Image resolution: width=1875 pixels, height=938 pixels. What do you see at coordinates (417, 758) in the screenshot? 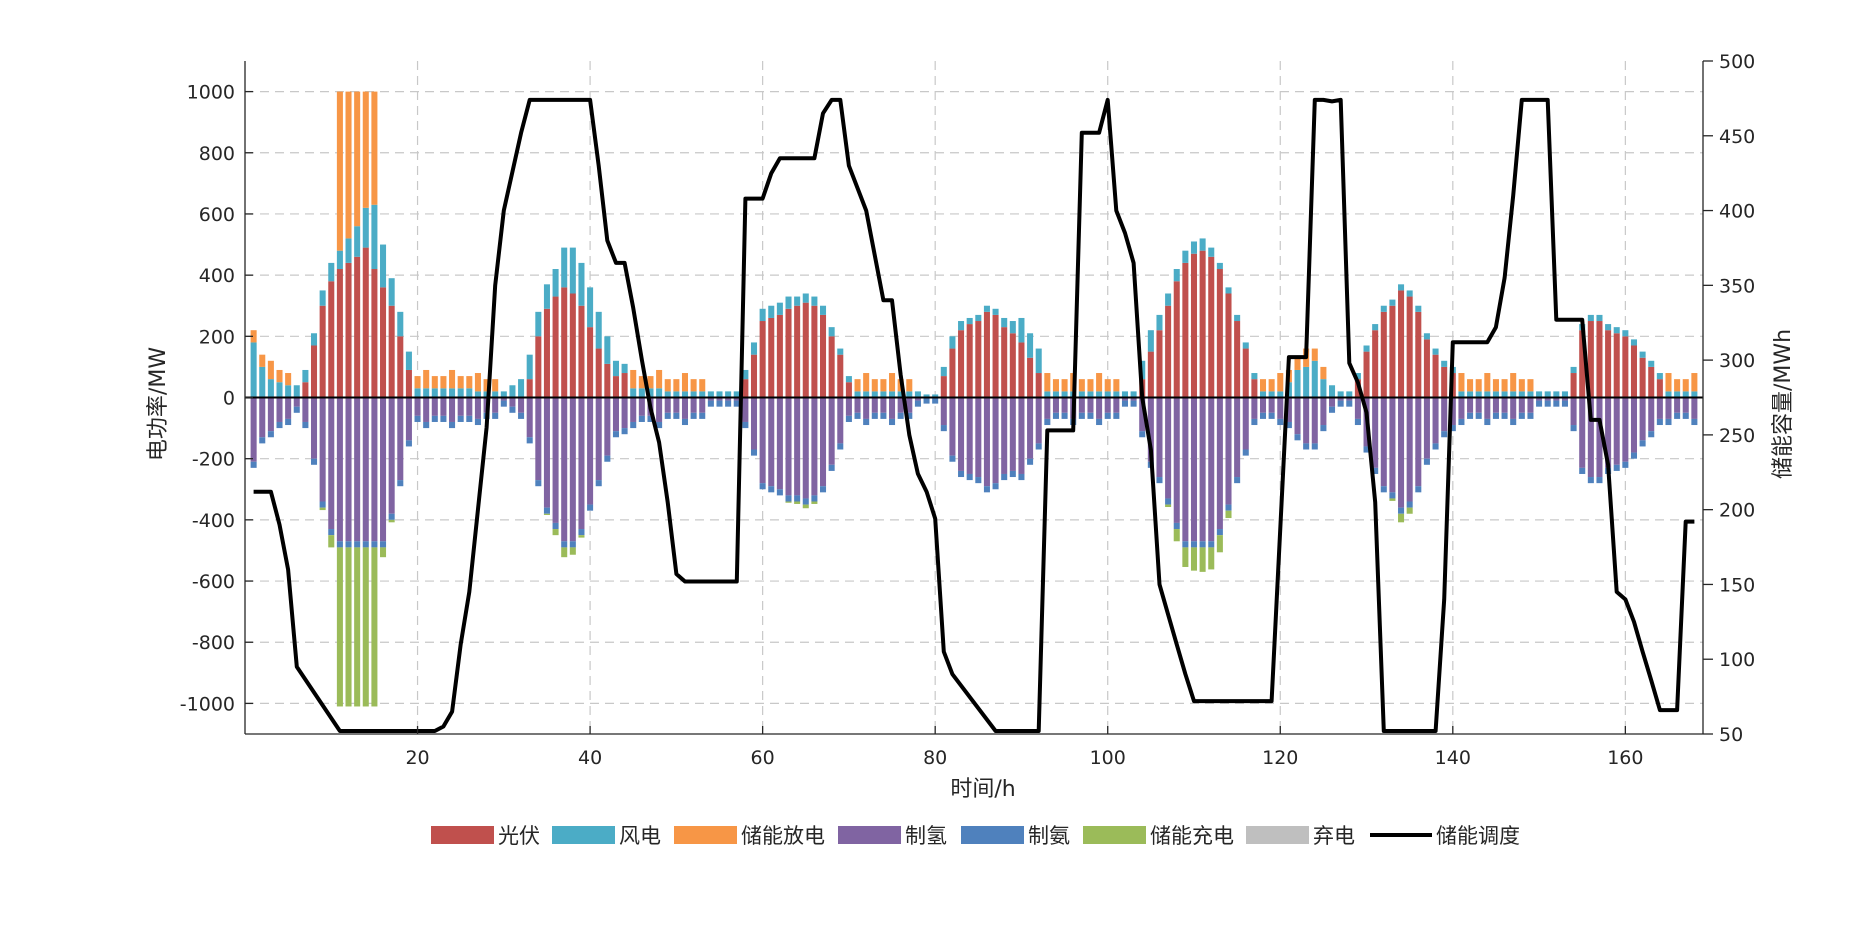
I see `x-tick-label: 20` at bounding box center [417, 758].